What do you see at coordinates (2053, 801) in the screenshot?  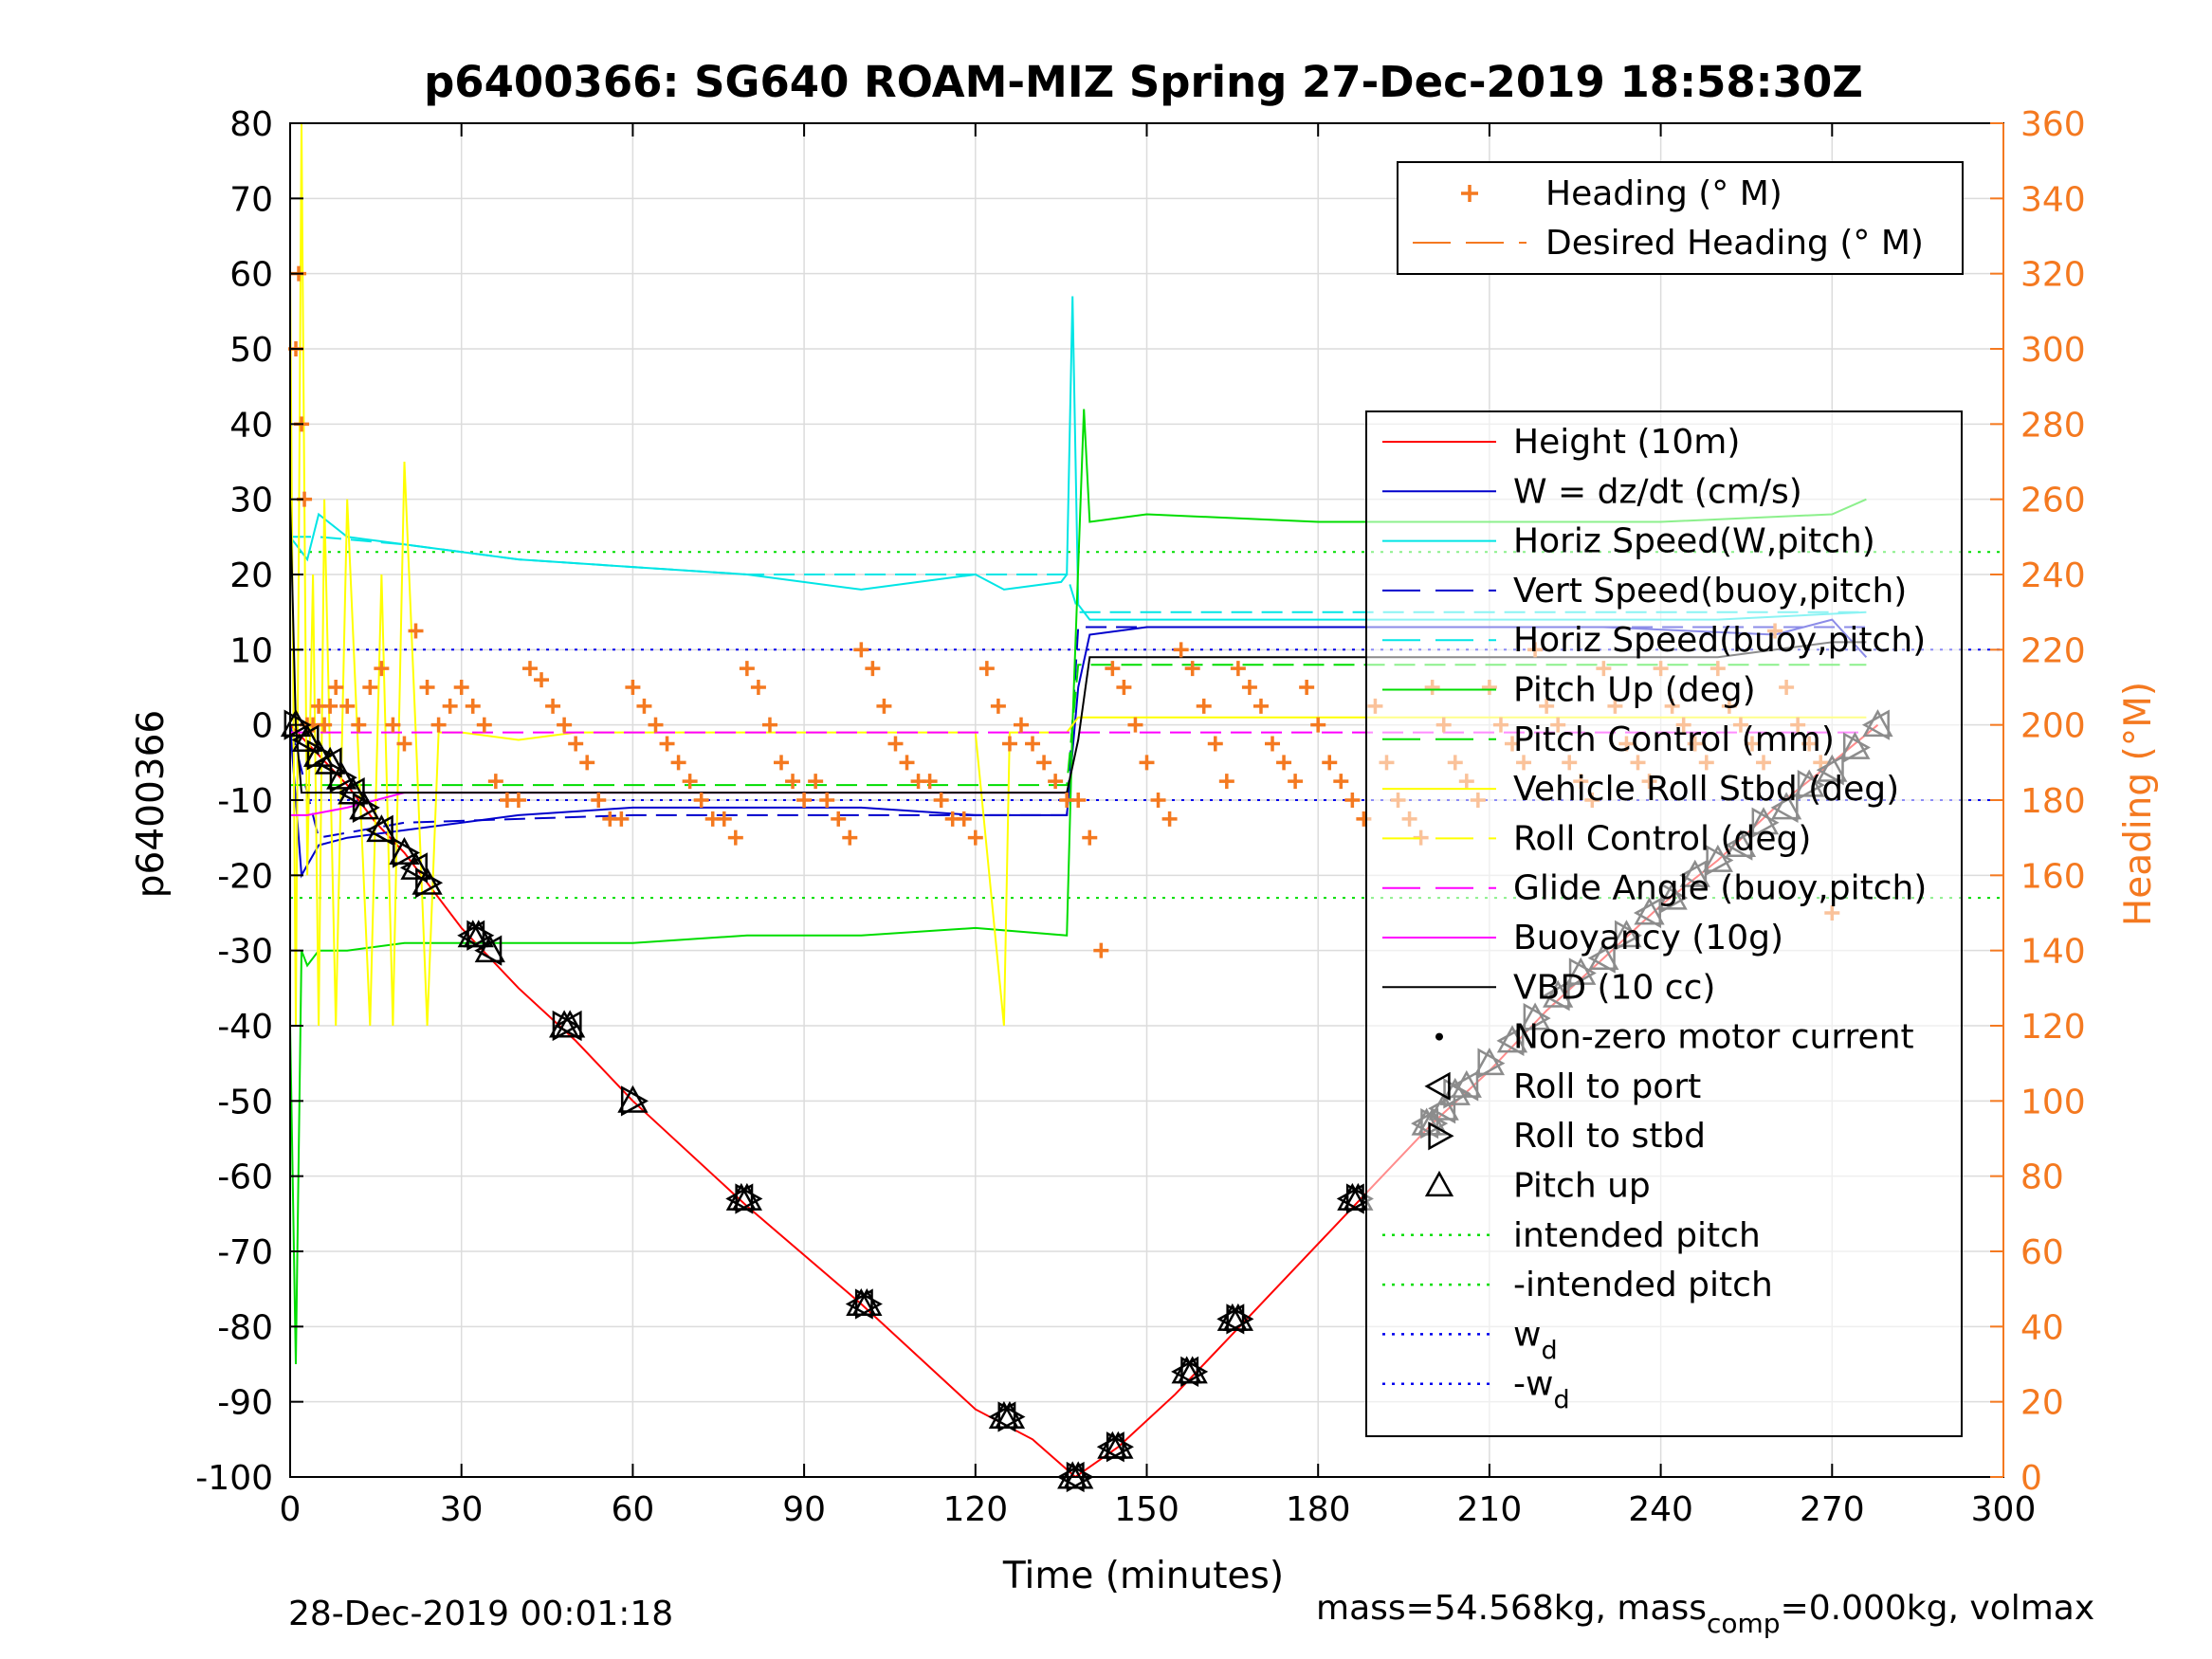 I see `y2-tick-label: 180` at bounding box center [2053, 801].